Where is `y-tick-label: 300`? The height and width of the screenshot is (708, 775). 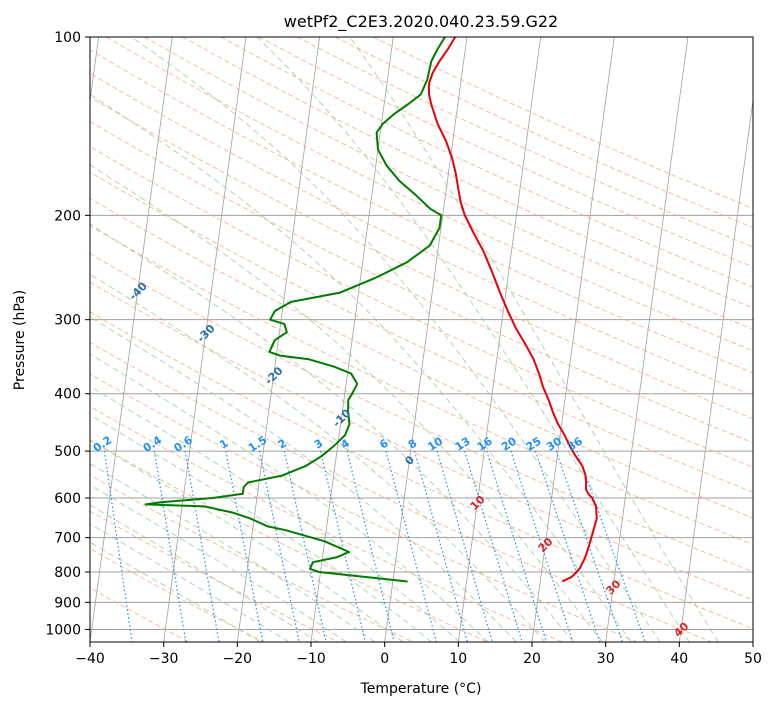 y-tick-label: 300 is located at coordinates (67, 321).